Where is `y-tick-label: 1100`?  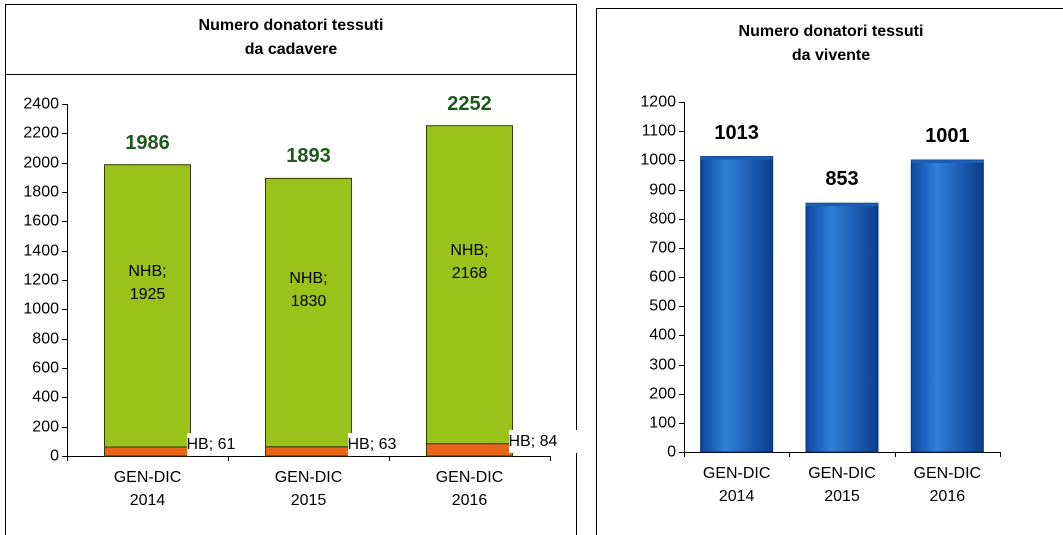
y-tick-label: 1100 is located at coordinates (659, 131).